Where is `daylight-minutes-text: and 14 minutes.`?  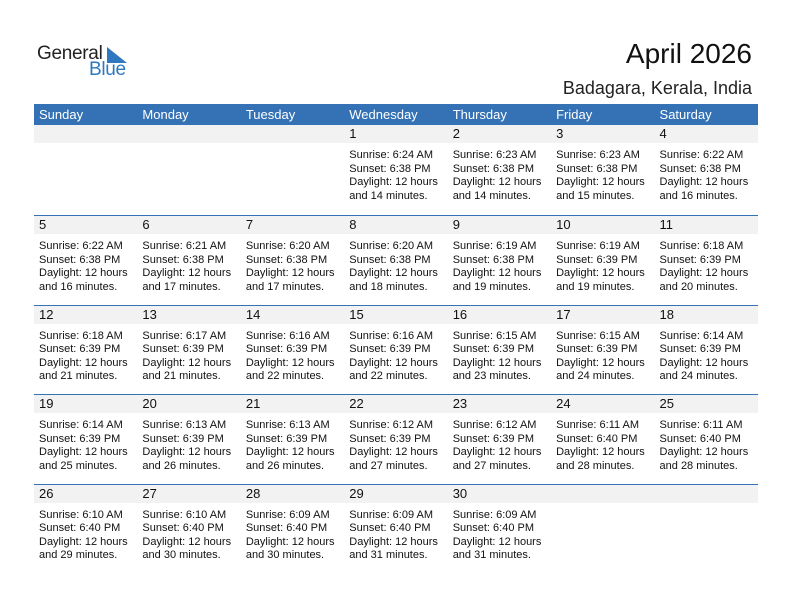
daylight-minutes-text: and 14 minutes. is located at coordinates (491, 195).